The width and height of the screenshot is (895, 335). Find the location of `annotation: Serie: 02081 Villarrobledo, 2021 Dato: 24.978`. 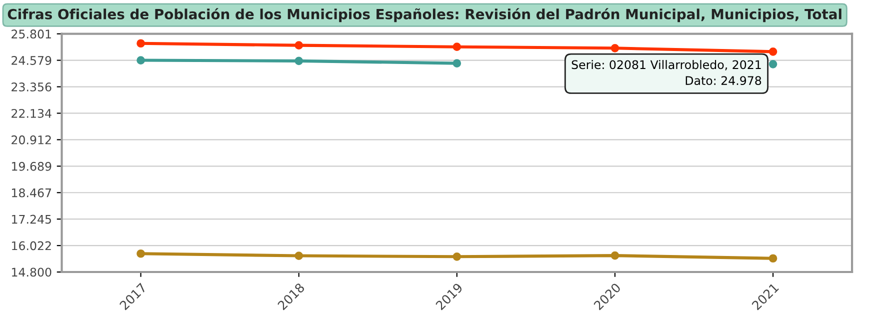

annotation: Serie: 02081 Villarrobledo, 2021 Dato: 24.978 is located at coordinates (667, 73).